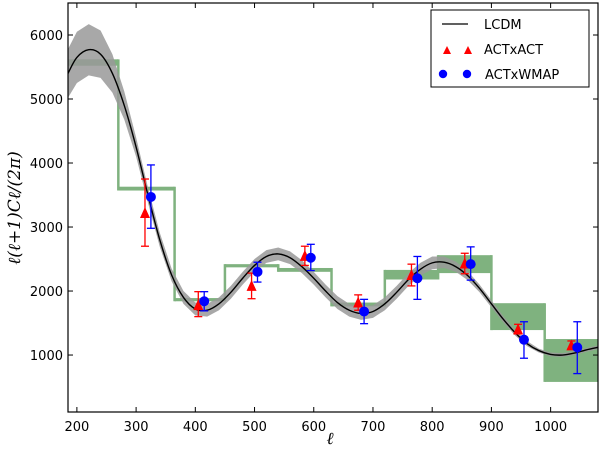 The width and height of the screenshot is (600, 454). What do you see at coordinates (46, 100) in the screenshot?
I see `y-tick-label: 5000` at bounding box center [46, 100].